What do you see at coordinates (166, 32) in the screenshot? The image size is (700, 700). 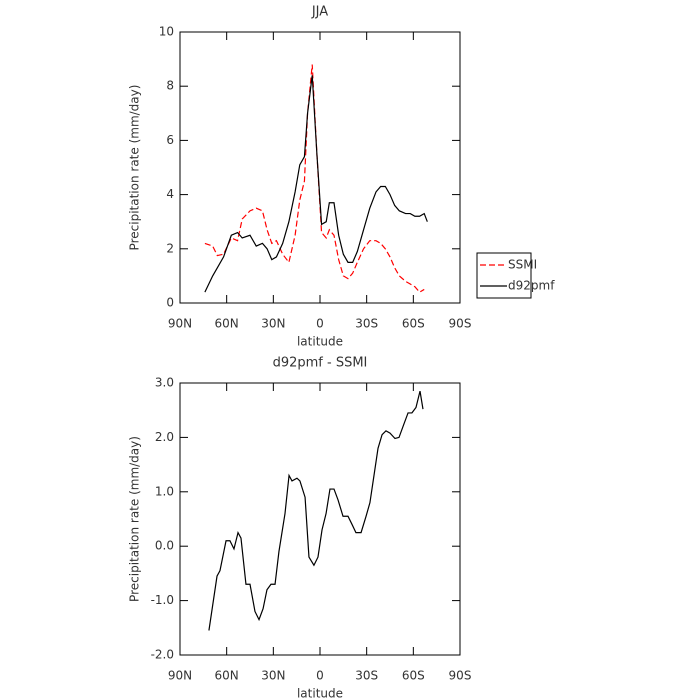 I see `y-tick-label: 10` at bounding box center [166, 32].